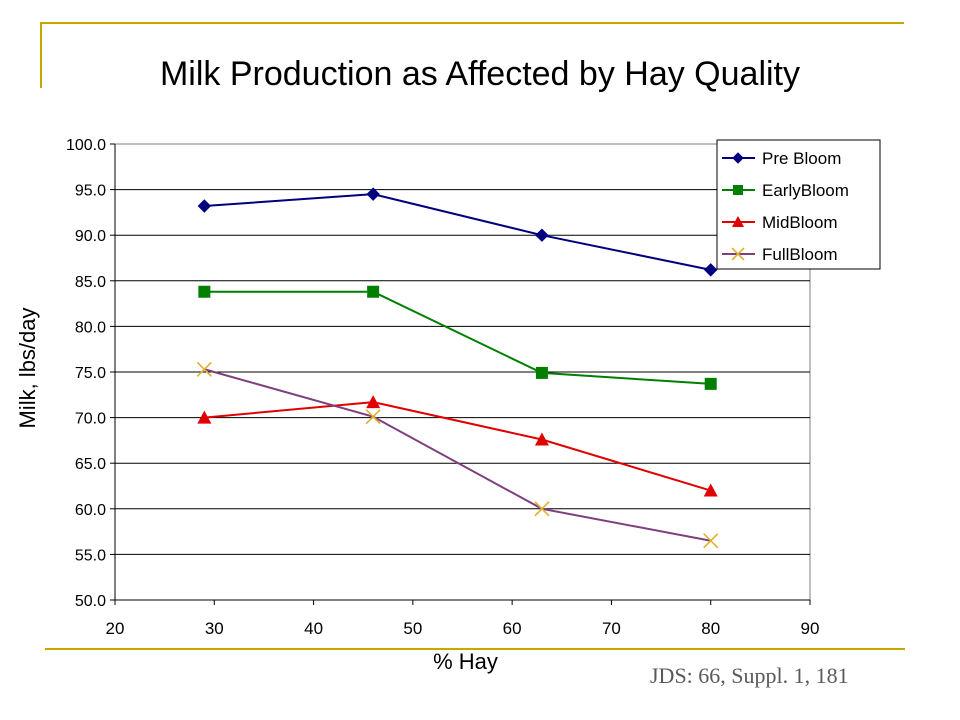  I want to click on legend-item-earlybloom: EarlyBloom, so click(785, 190).